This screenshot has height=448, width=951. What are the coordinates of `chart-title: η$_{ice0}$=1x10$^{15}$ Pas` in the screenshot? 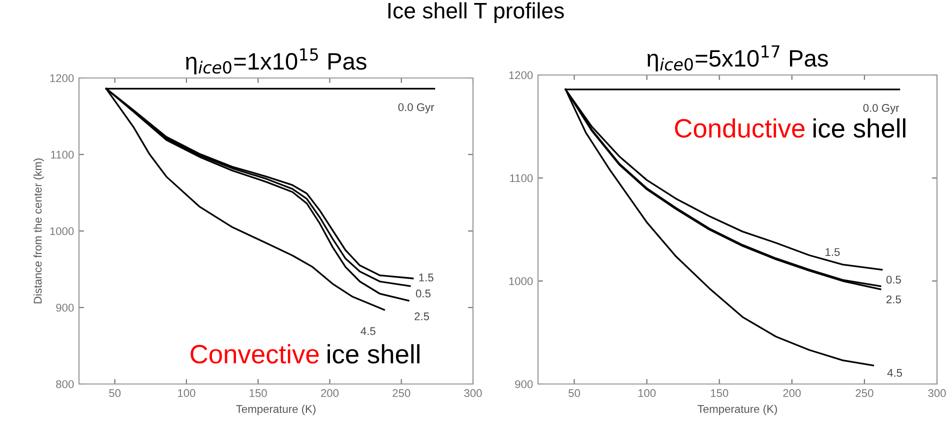 It's located at (276, 61).